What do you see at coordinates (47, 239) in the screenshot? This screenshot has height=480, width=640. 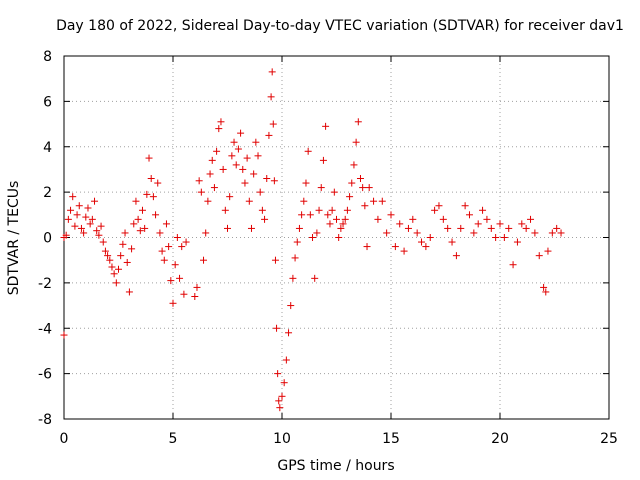 I see `y-tick-label: 0` at bounding box center [47, 239].